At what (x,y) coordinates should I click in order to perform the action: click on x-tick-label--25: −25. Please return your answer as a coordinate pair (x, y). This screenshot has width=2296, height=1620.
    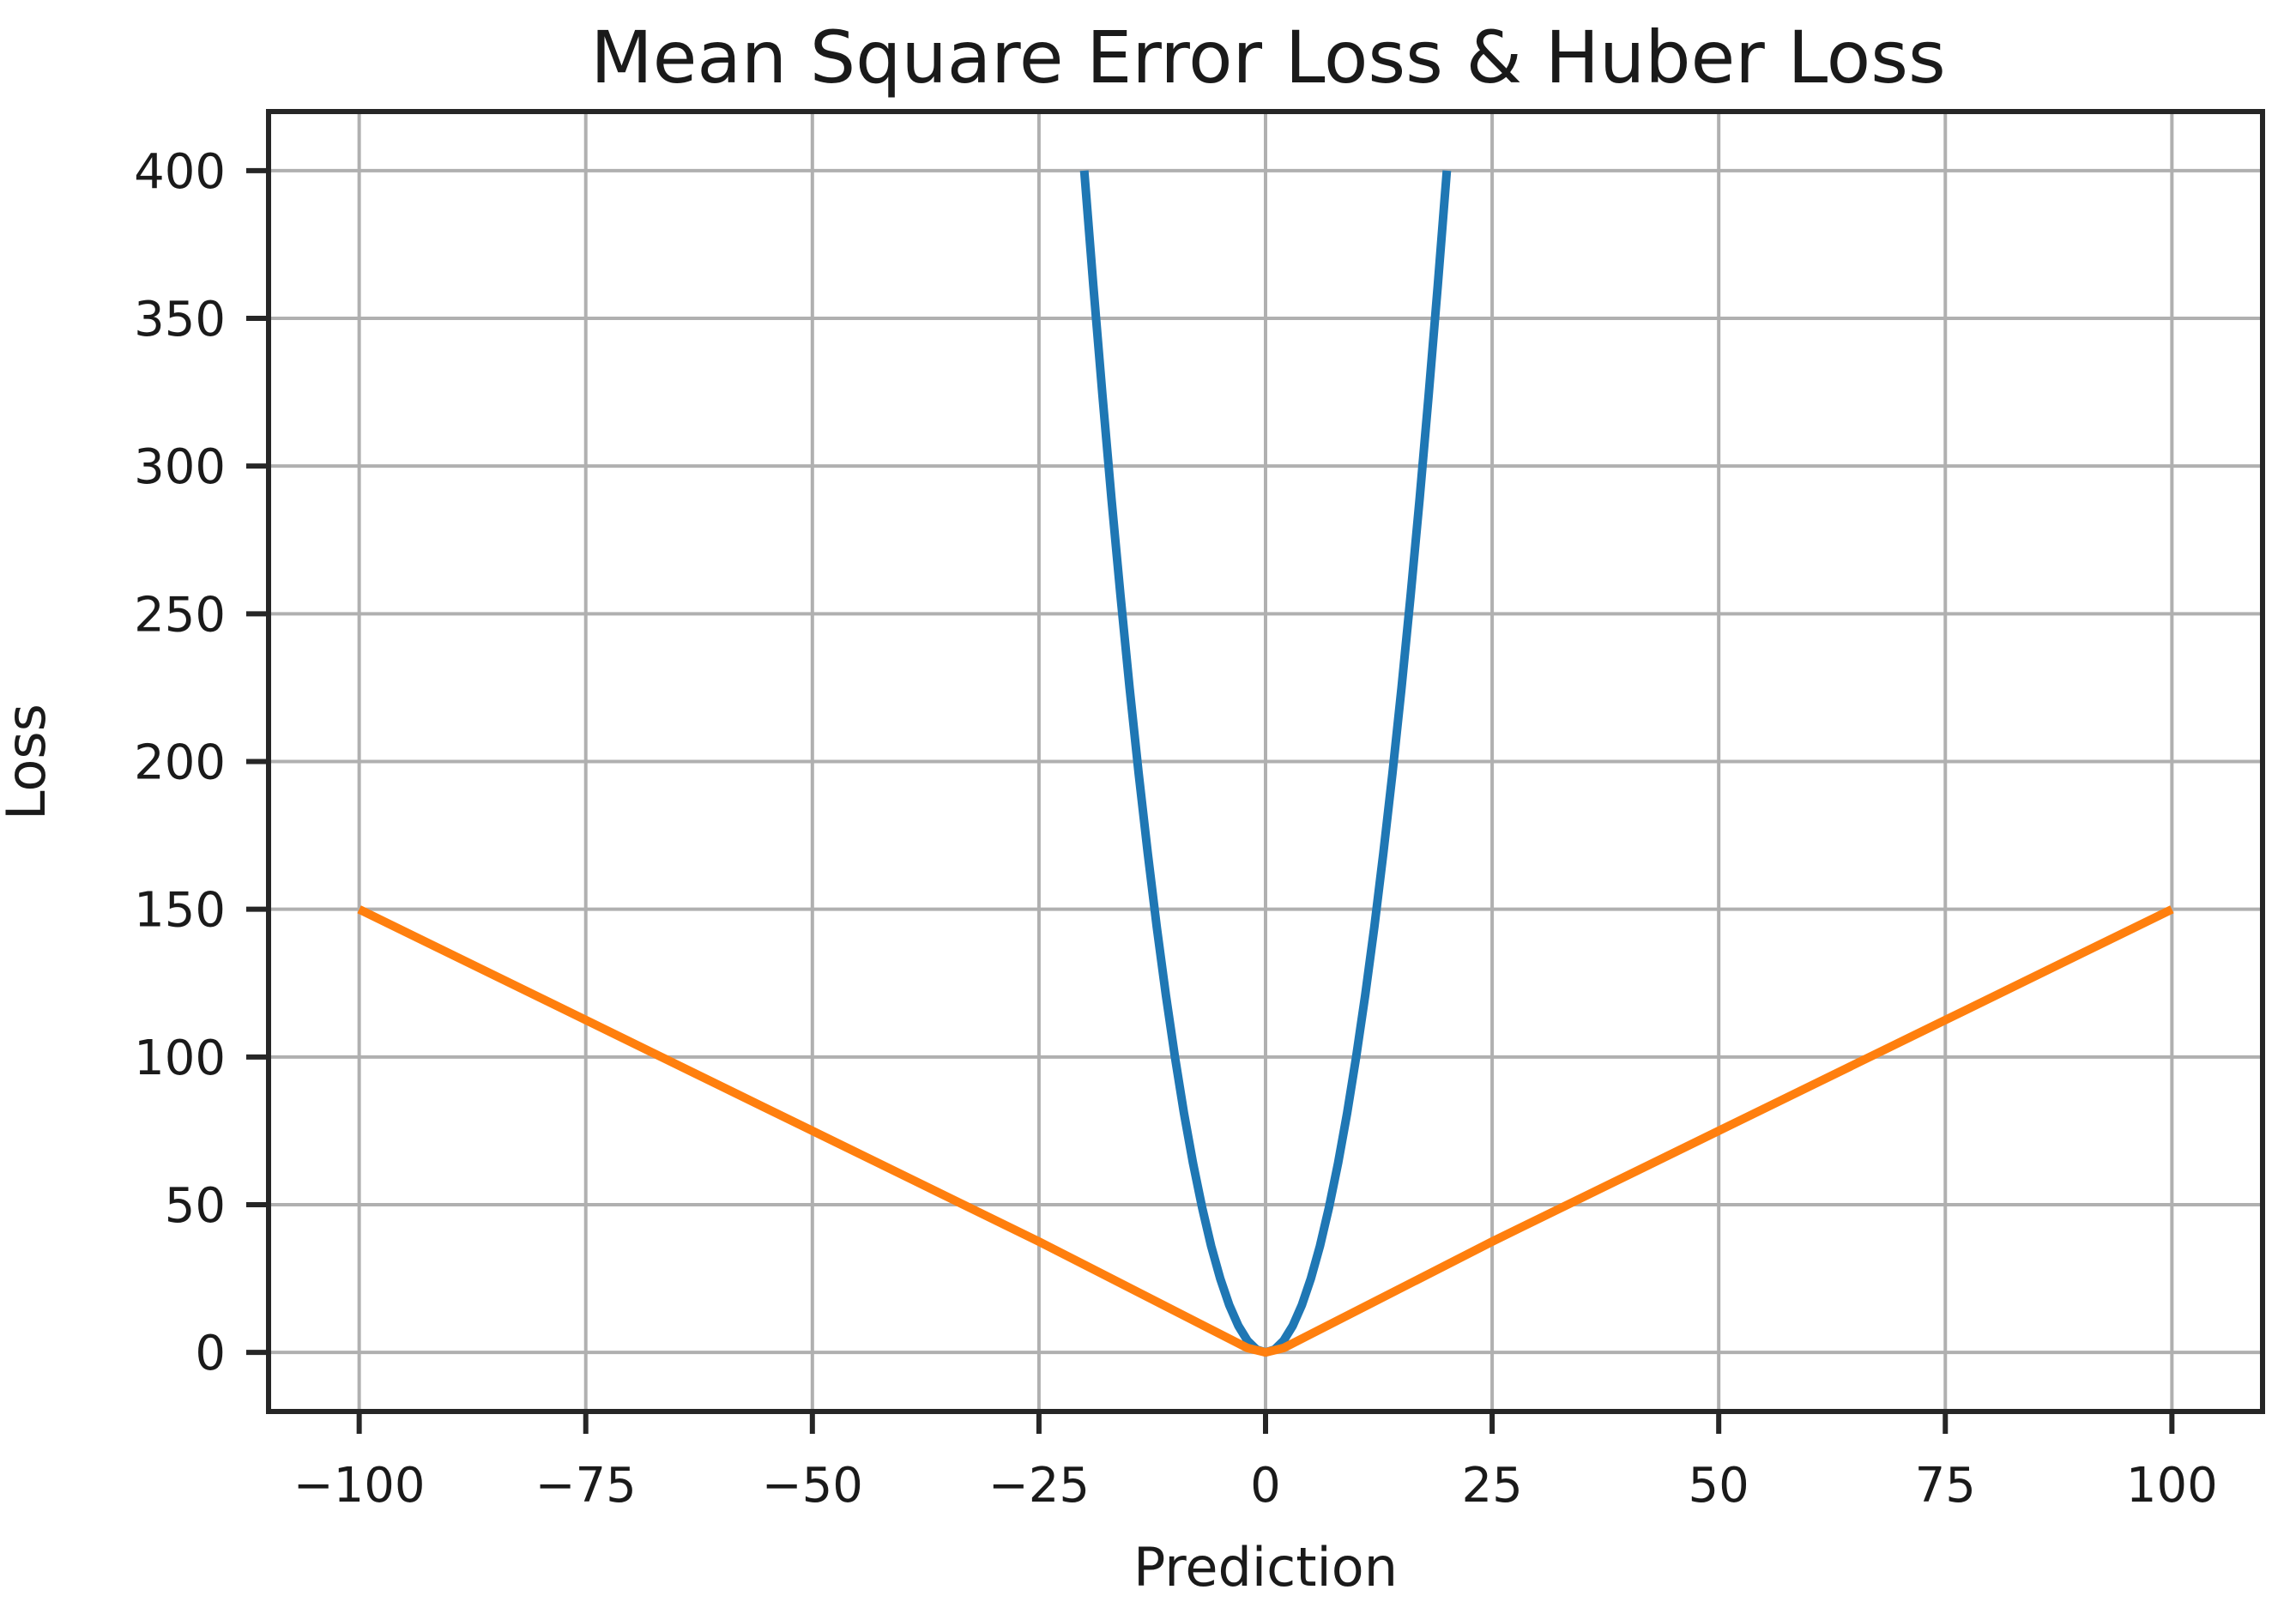
    Looking at the image, I should click on (1039, 1486).